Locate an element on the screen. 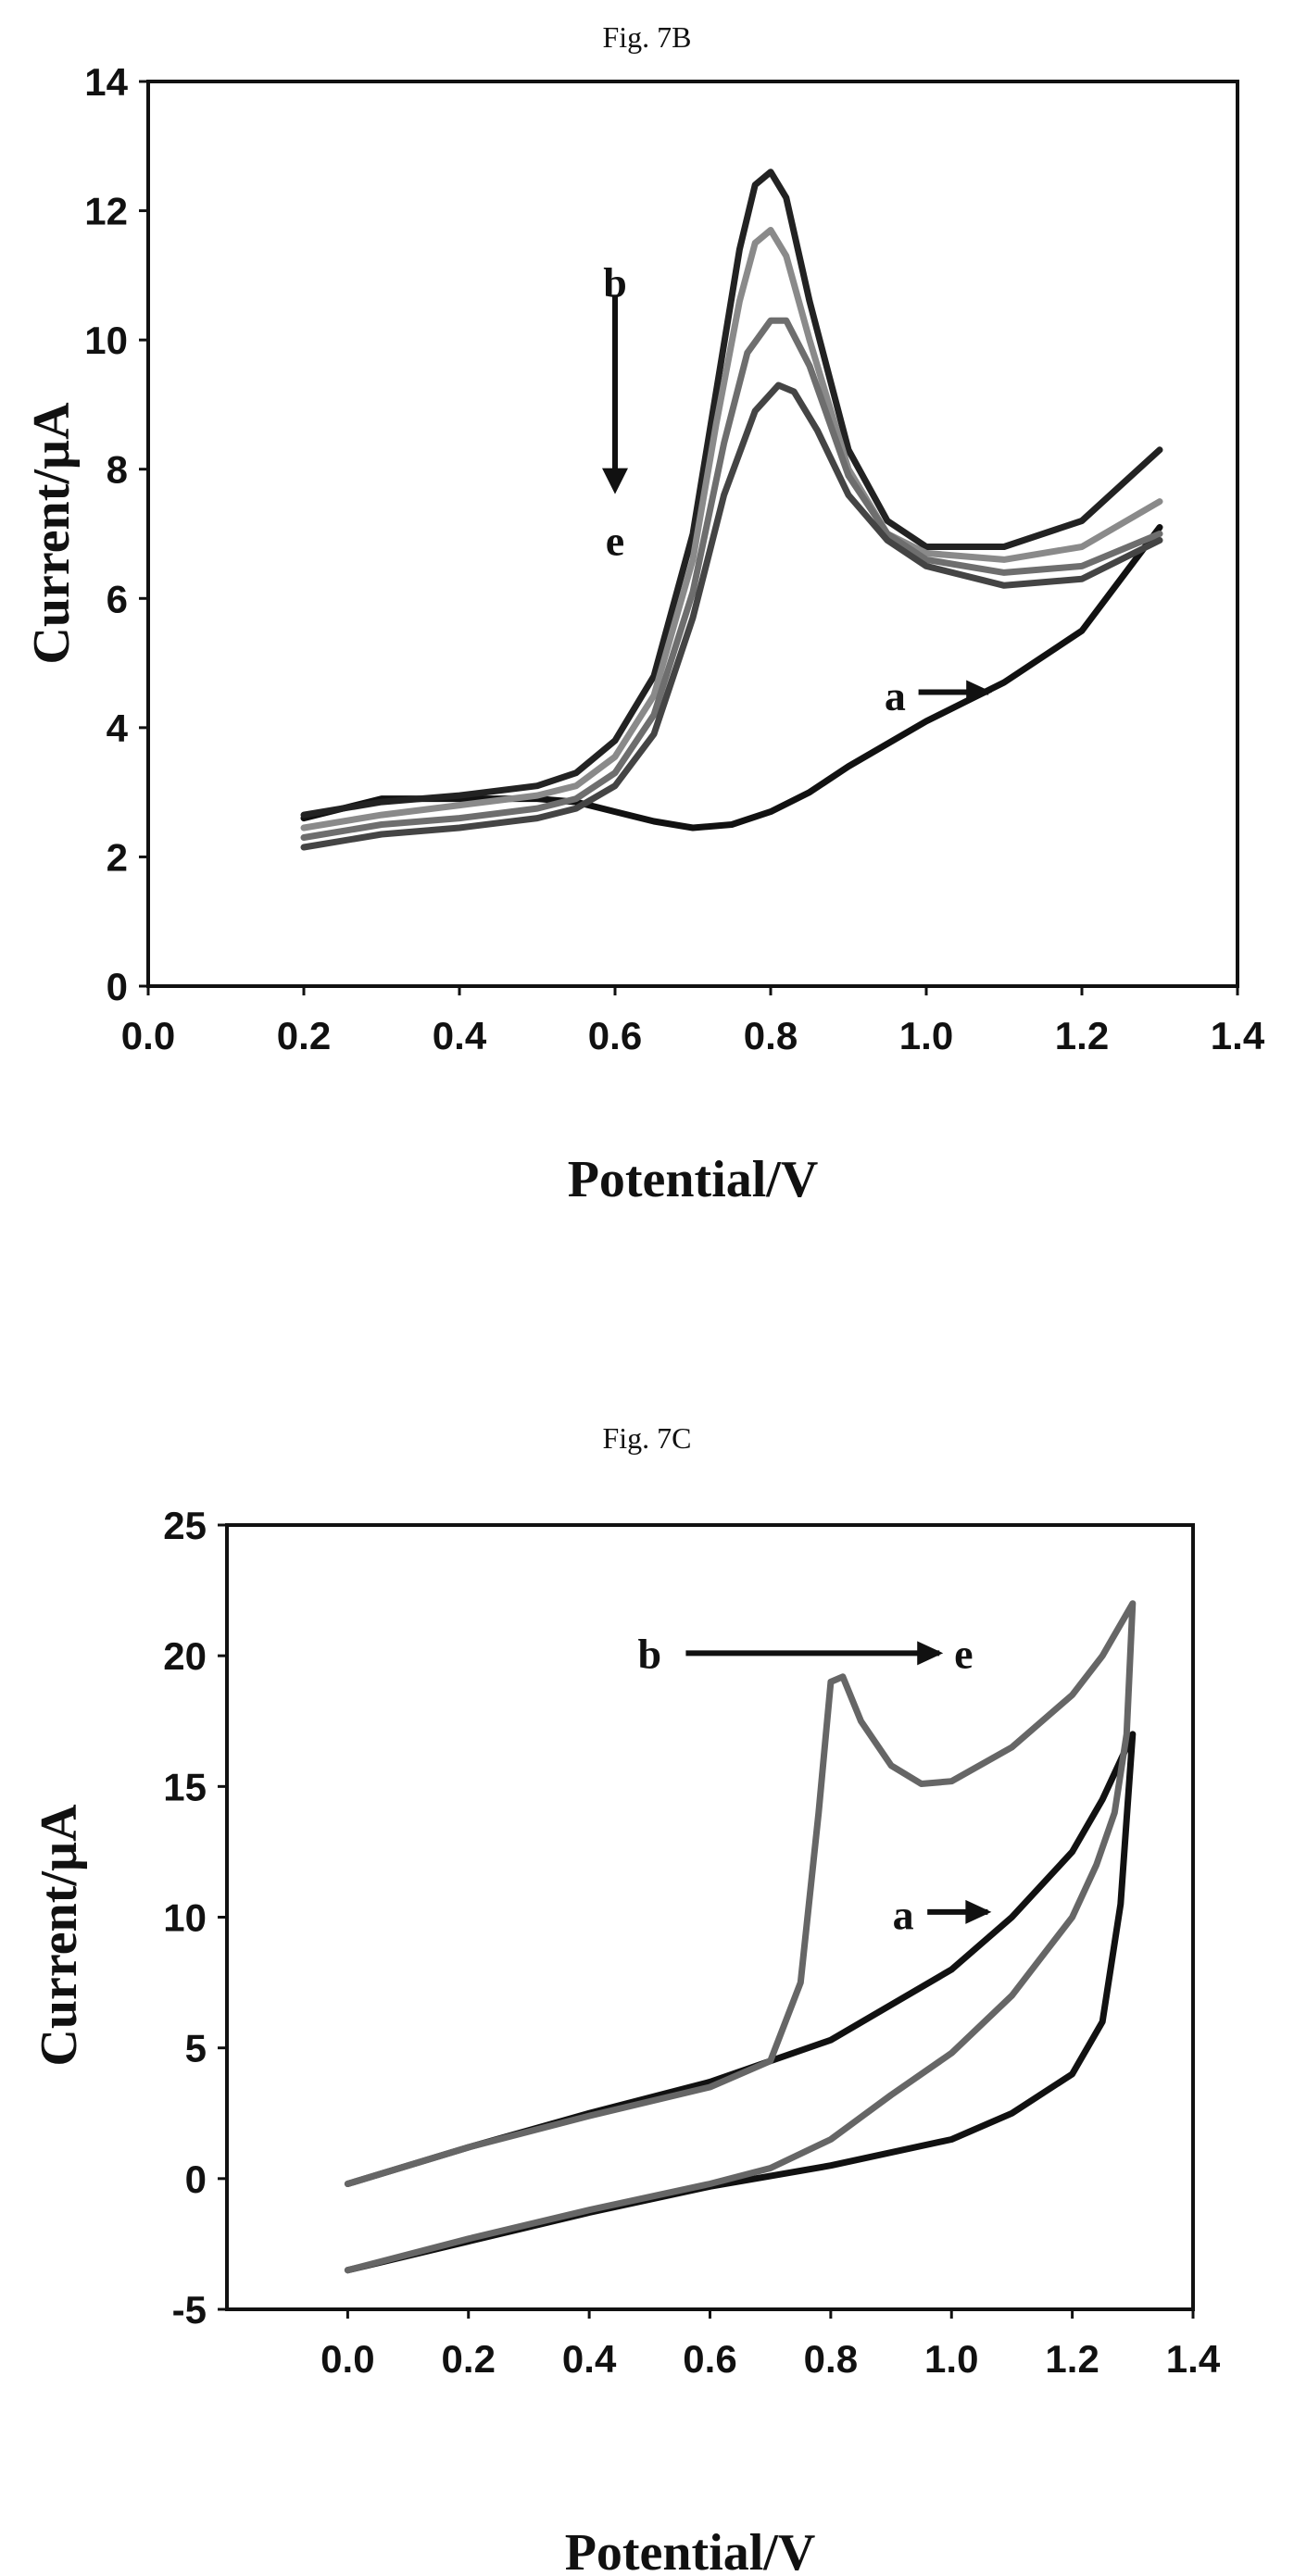 The image size is (1294, 2576). y-tick-label: 25 is located at coordinates (185, 1526).